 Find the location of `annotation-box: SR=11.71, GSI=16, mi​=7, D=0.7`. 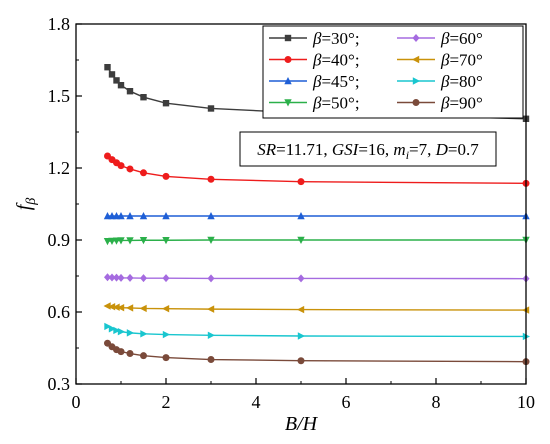

annotation-box: SR=11.71, GSI=16, mi​=7, D=0.7 is located at coordinates (368, 149).